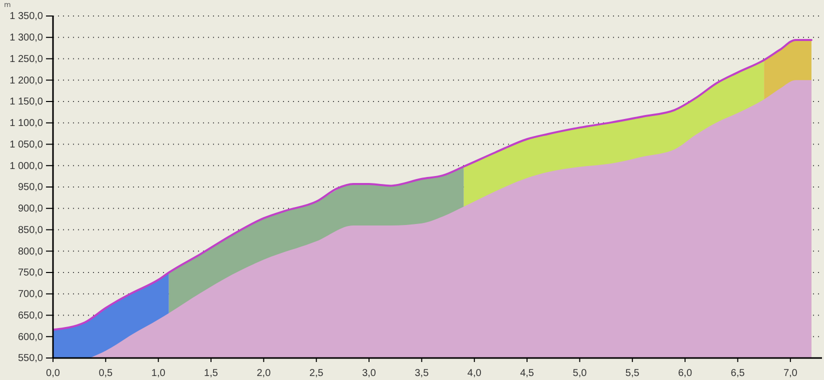 The image size is (824, 380). What do you see at coordinates (27, 102) in the screenshot?
I see `y-tick-label: 1 150,0` at bounding box center [27, 102].